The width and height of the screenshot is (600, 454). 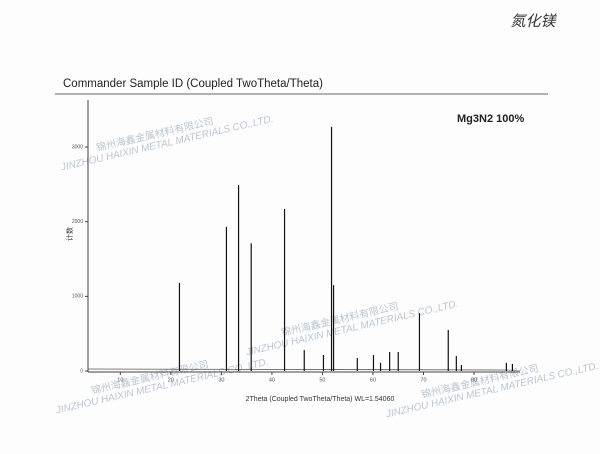 What do you see at coordinates (373, 380) in the screenshot?
I see `x-tick-label: 60` at bounding box center [373, 380].